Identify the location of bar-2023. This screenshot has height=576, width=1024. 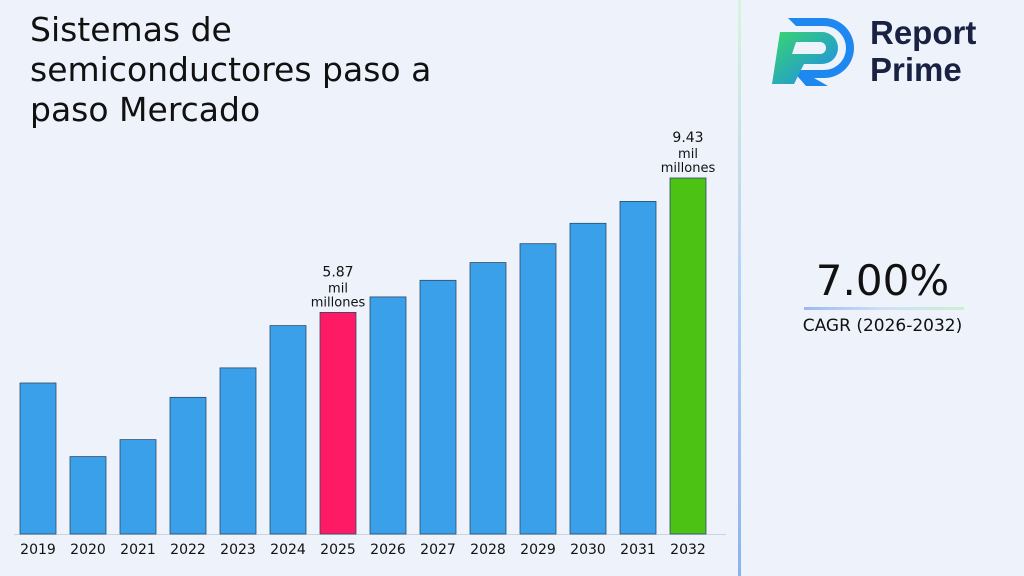
(238, 451).